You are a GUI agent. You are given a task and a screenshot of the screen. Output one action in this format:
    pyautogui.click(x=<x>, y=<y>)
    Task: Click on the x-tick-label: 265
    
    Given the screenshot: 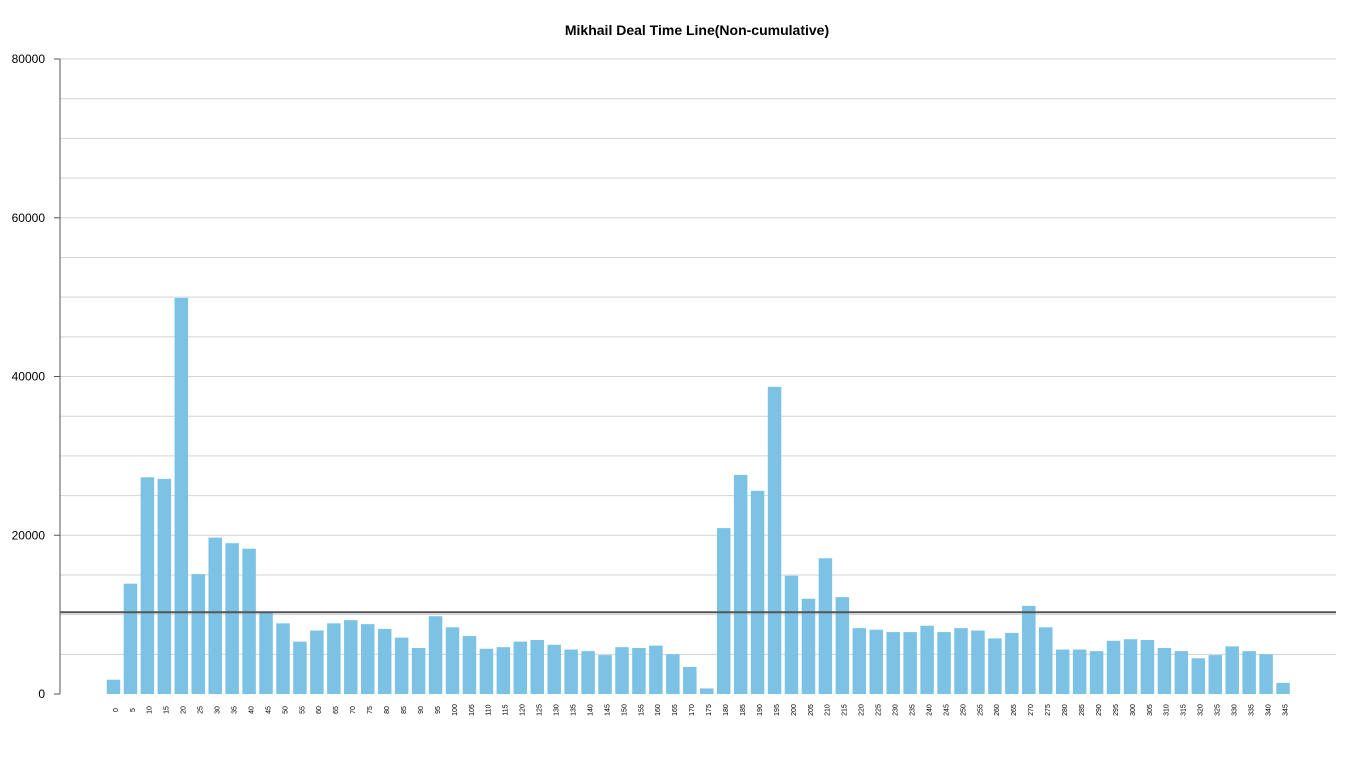 What is the action you would take?
    pyautogui.click(x=1014, y=710)
    